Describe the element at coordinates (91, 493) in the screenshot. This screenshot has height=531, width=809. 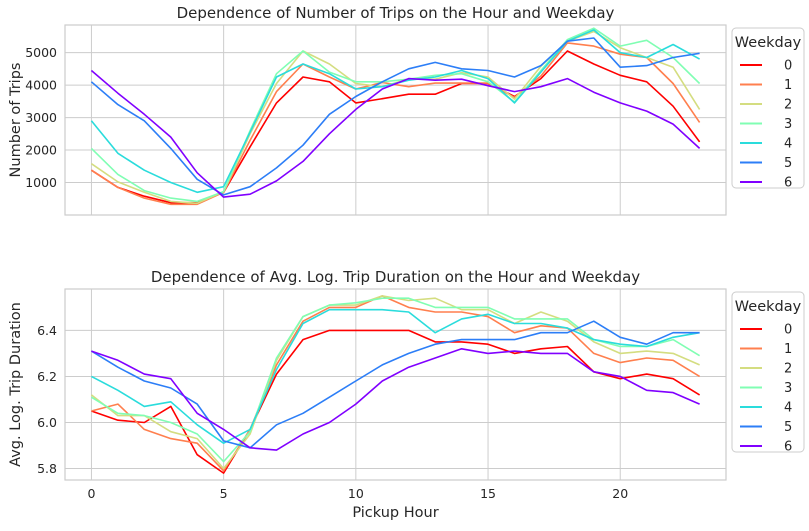
I see `x-tick-label: 0` at that location.